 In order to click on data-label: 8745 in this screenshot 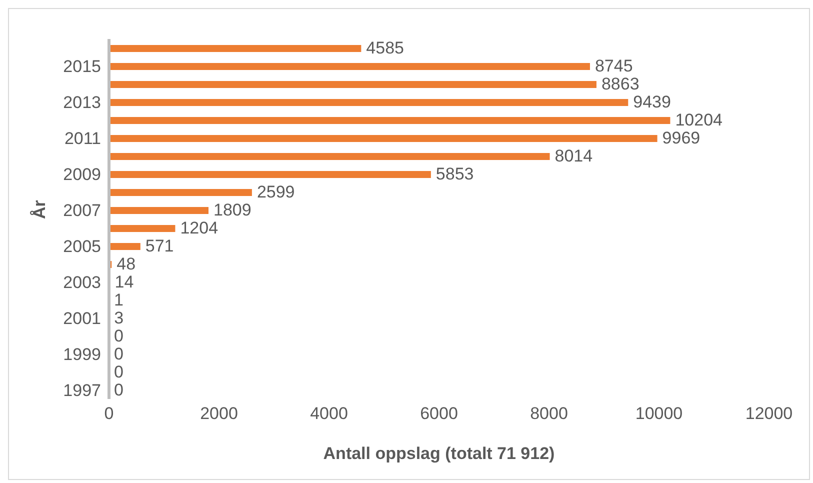, I will do `click(613, 66)`.